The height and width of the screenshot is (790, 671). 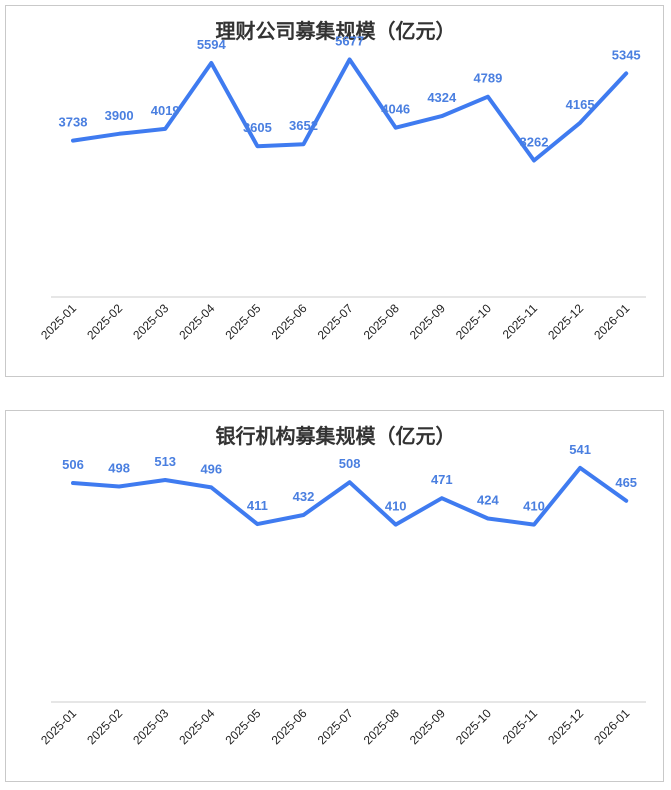 What do you see at coordinates (626, 482) in the screenshot?
I see `data-label: 465` at bounding box center [626, 482].